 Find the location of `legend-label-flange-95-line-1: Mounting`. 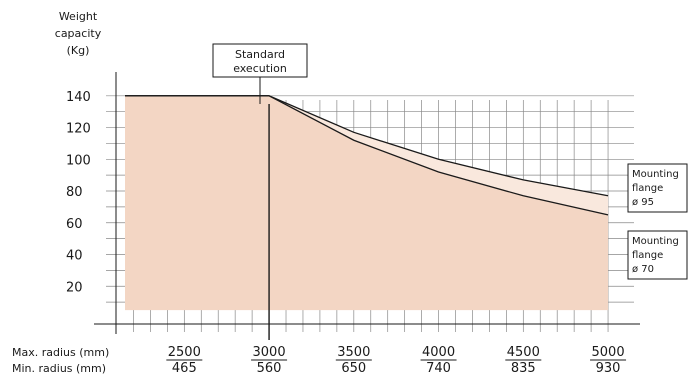

legend-label-flange-95-line-1: Mounting is located at coordinates (655, 174).